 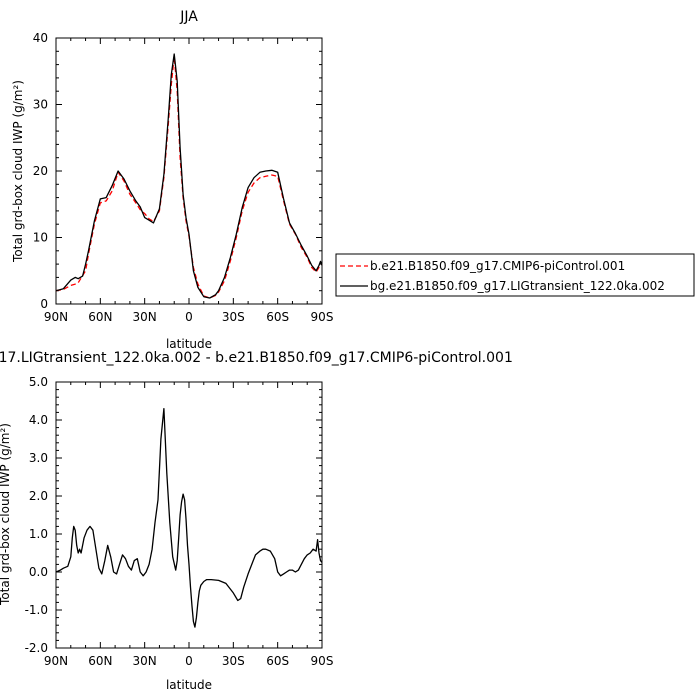 I want to click on top-x-tick-label: 60S, so click(x=277, y=317).